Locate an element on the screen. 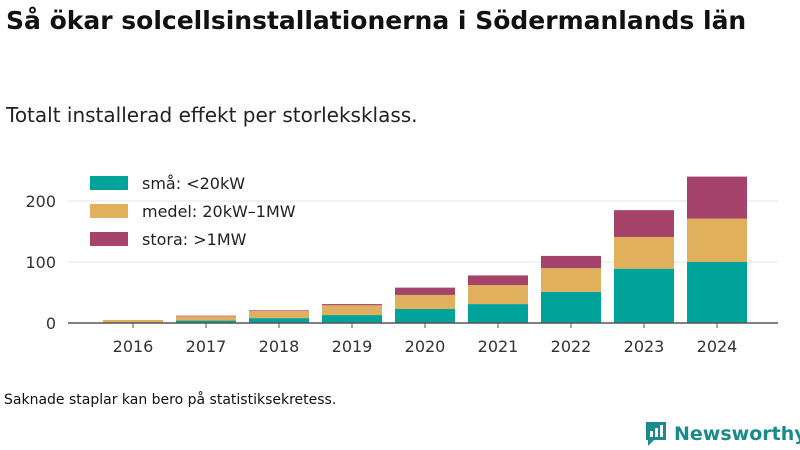  y-tick-label: 100 is located at coordinates (40, 262).